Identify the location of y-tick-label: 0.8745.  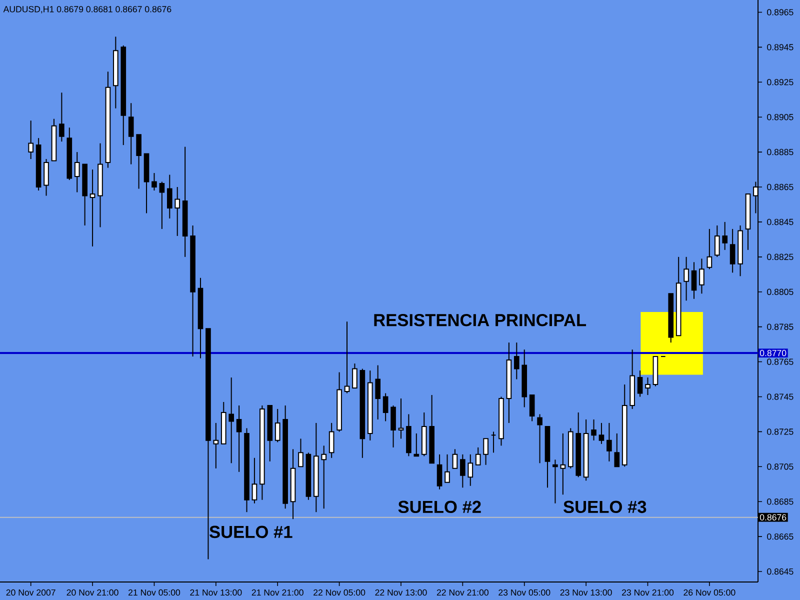
(780, 397).